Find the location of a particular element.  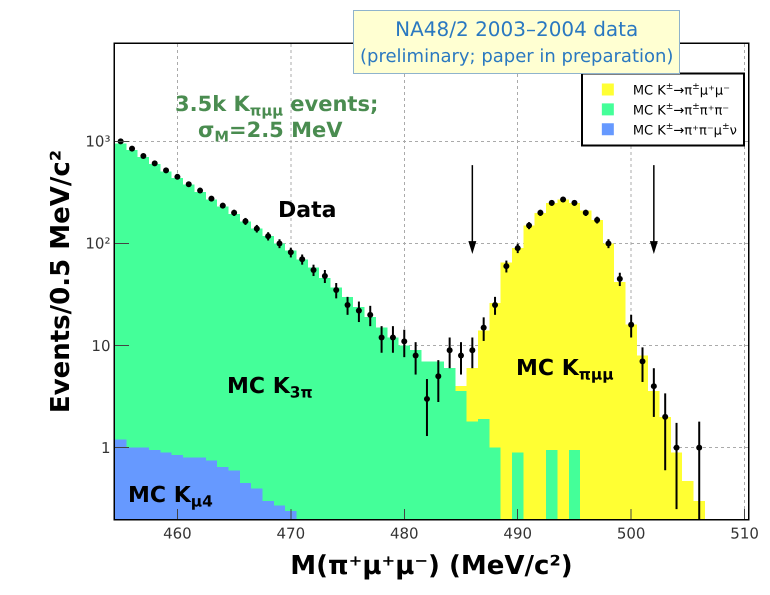

y-tick-label: 10³ is located at coordinates (97, 141).